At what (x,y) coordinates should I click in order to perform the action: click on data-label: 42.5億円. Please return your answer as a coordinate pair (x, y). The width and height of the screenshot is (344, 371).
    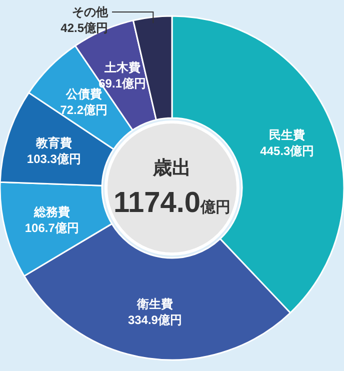
    Looking at the image, I should click on (84, 28).